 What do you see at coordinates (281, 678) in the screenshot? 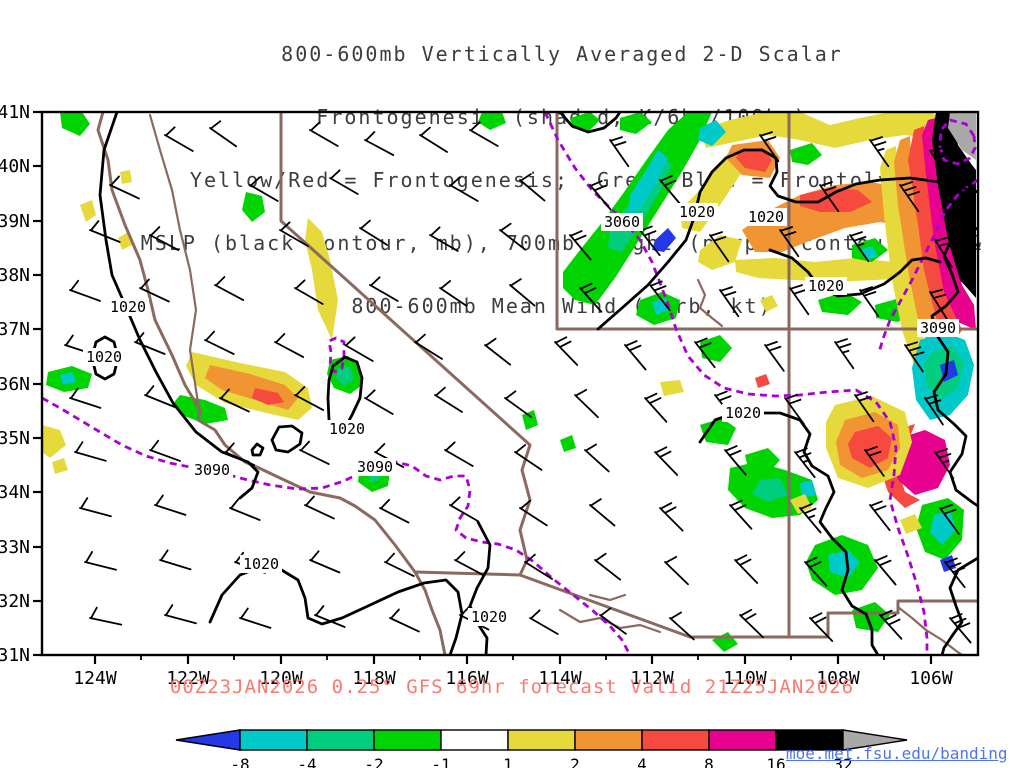
I see `svg-text: 120W` at bounding box center [281, 678].